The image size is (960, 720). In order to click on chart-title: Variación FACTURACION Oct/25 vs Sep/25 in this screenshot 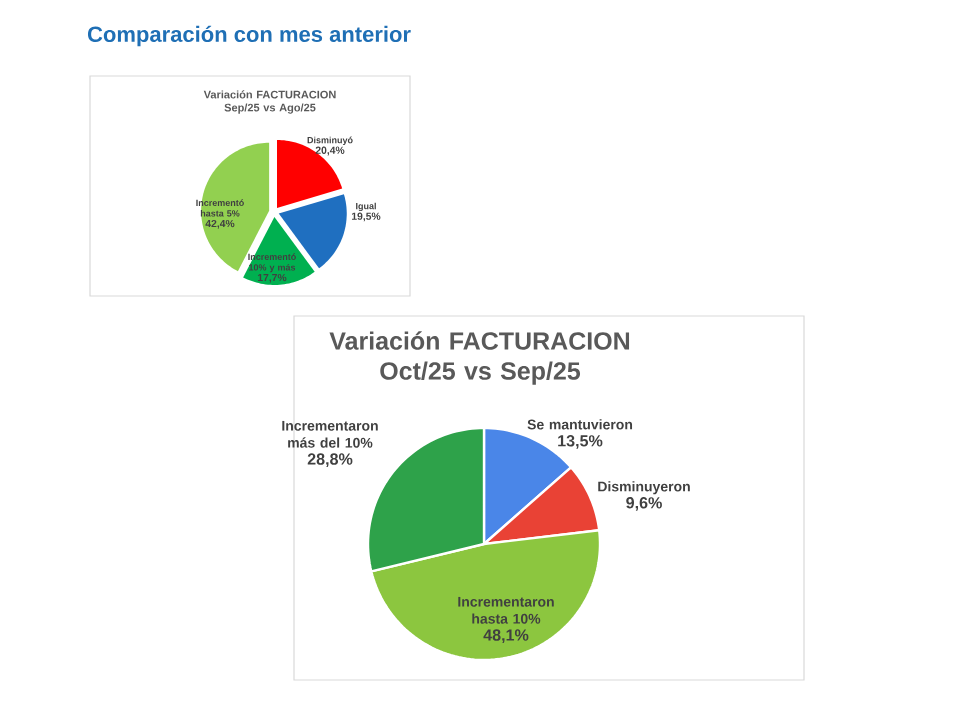, I will do `click(479, 358)`.